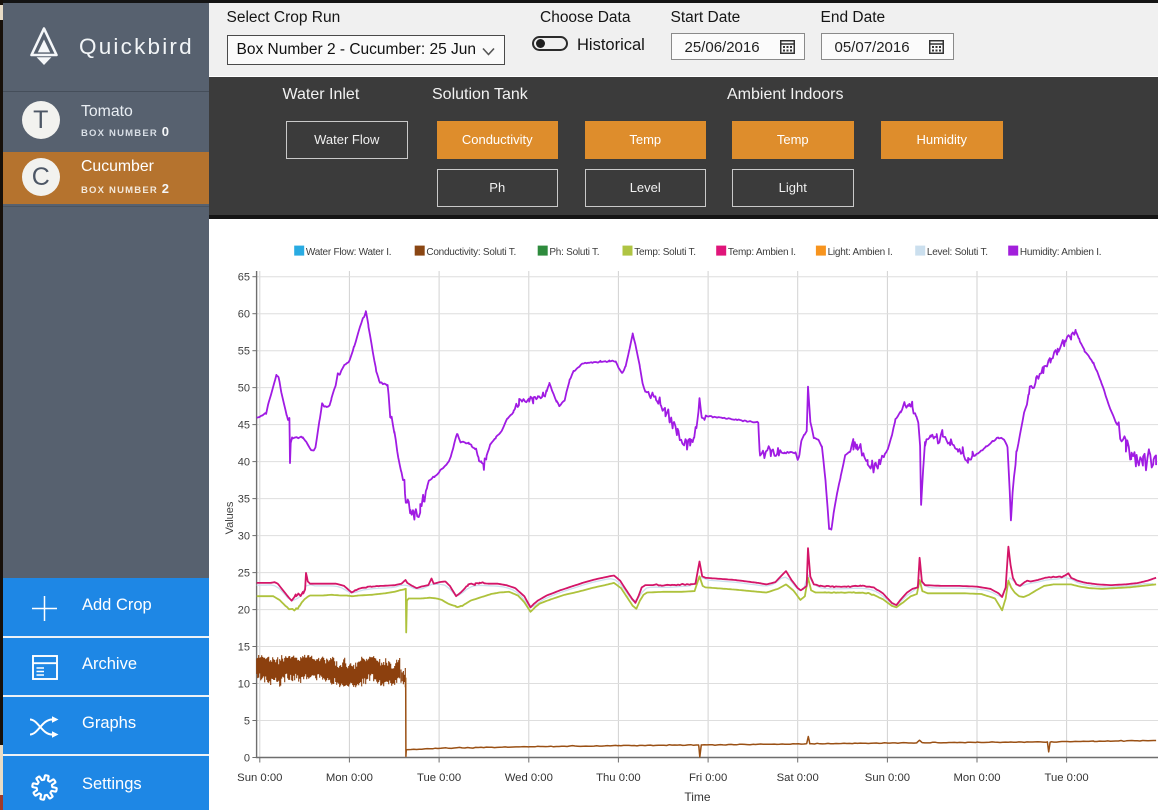  What do you see at coordinates (244, 314) in the screenshot?
I see `svg-text: 60` at bounding box center [244, 314].